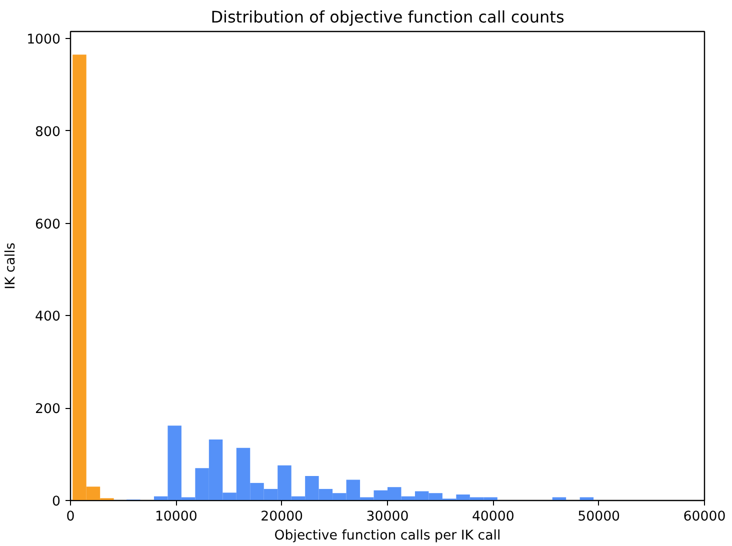 This screenshot has height=546, width=732. I want to click on x-tick-label: 50000, so click(599, 517).